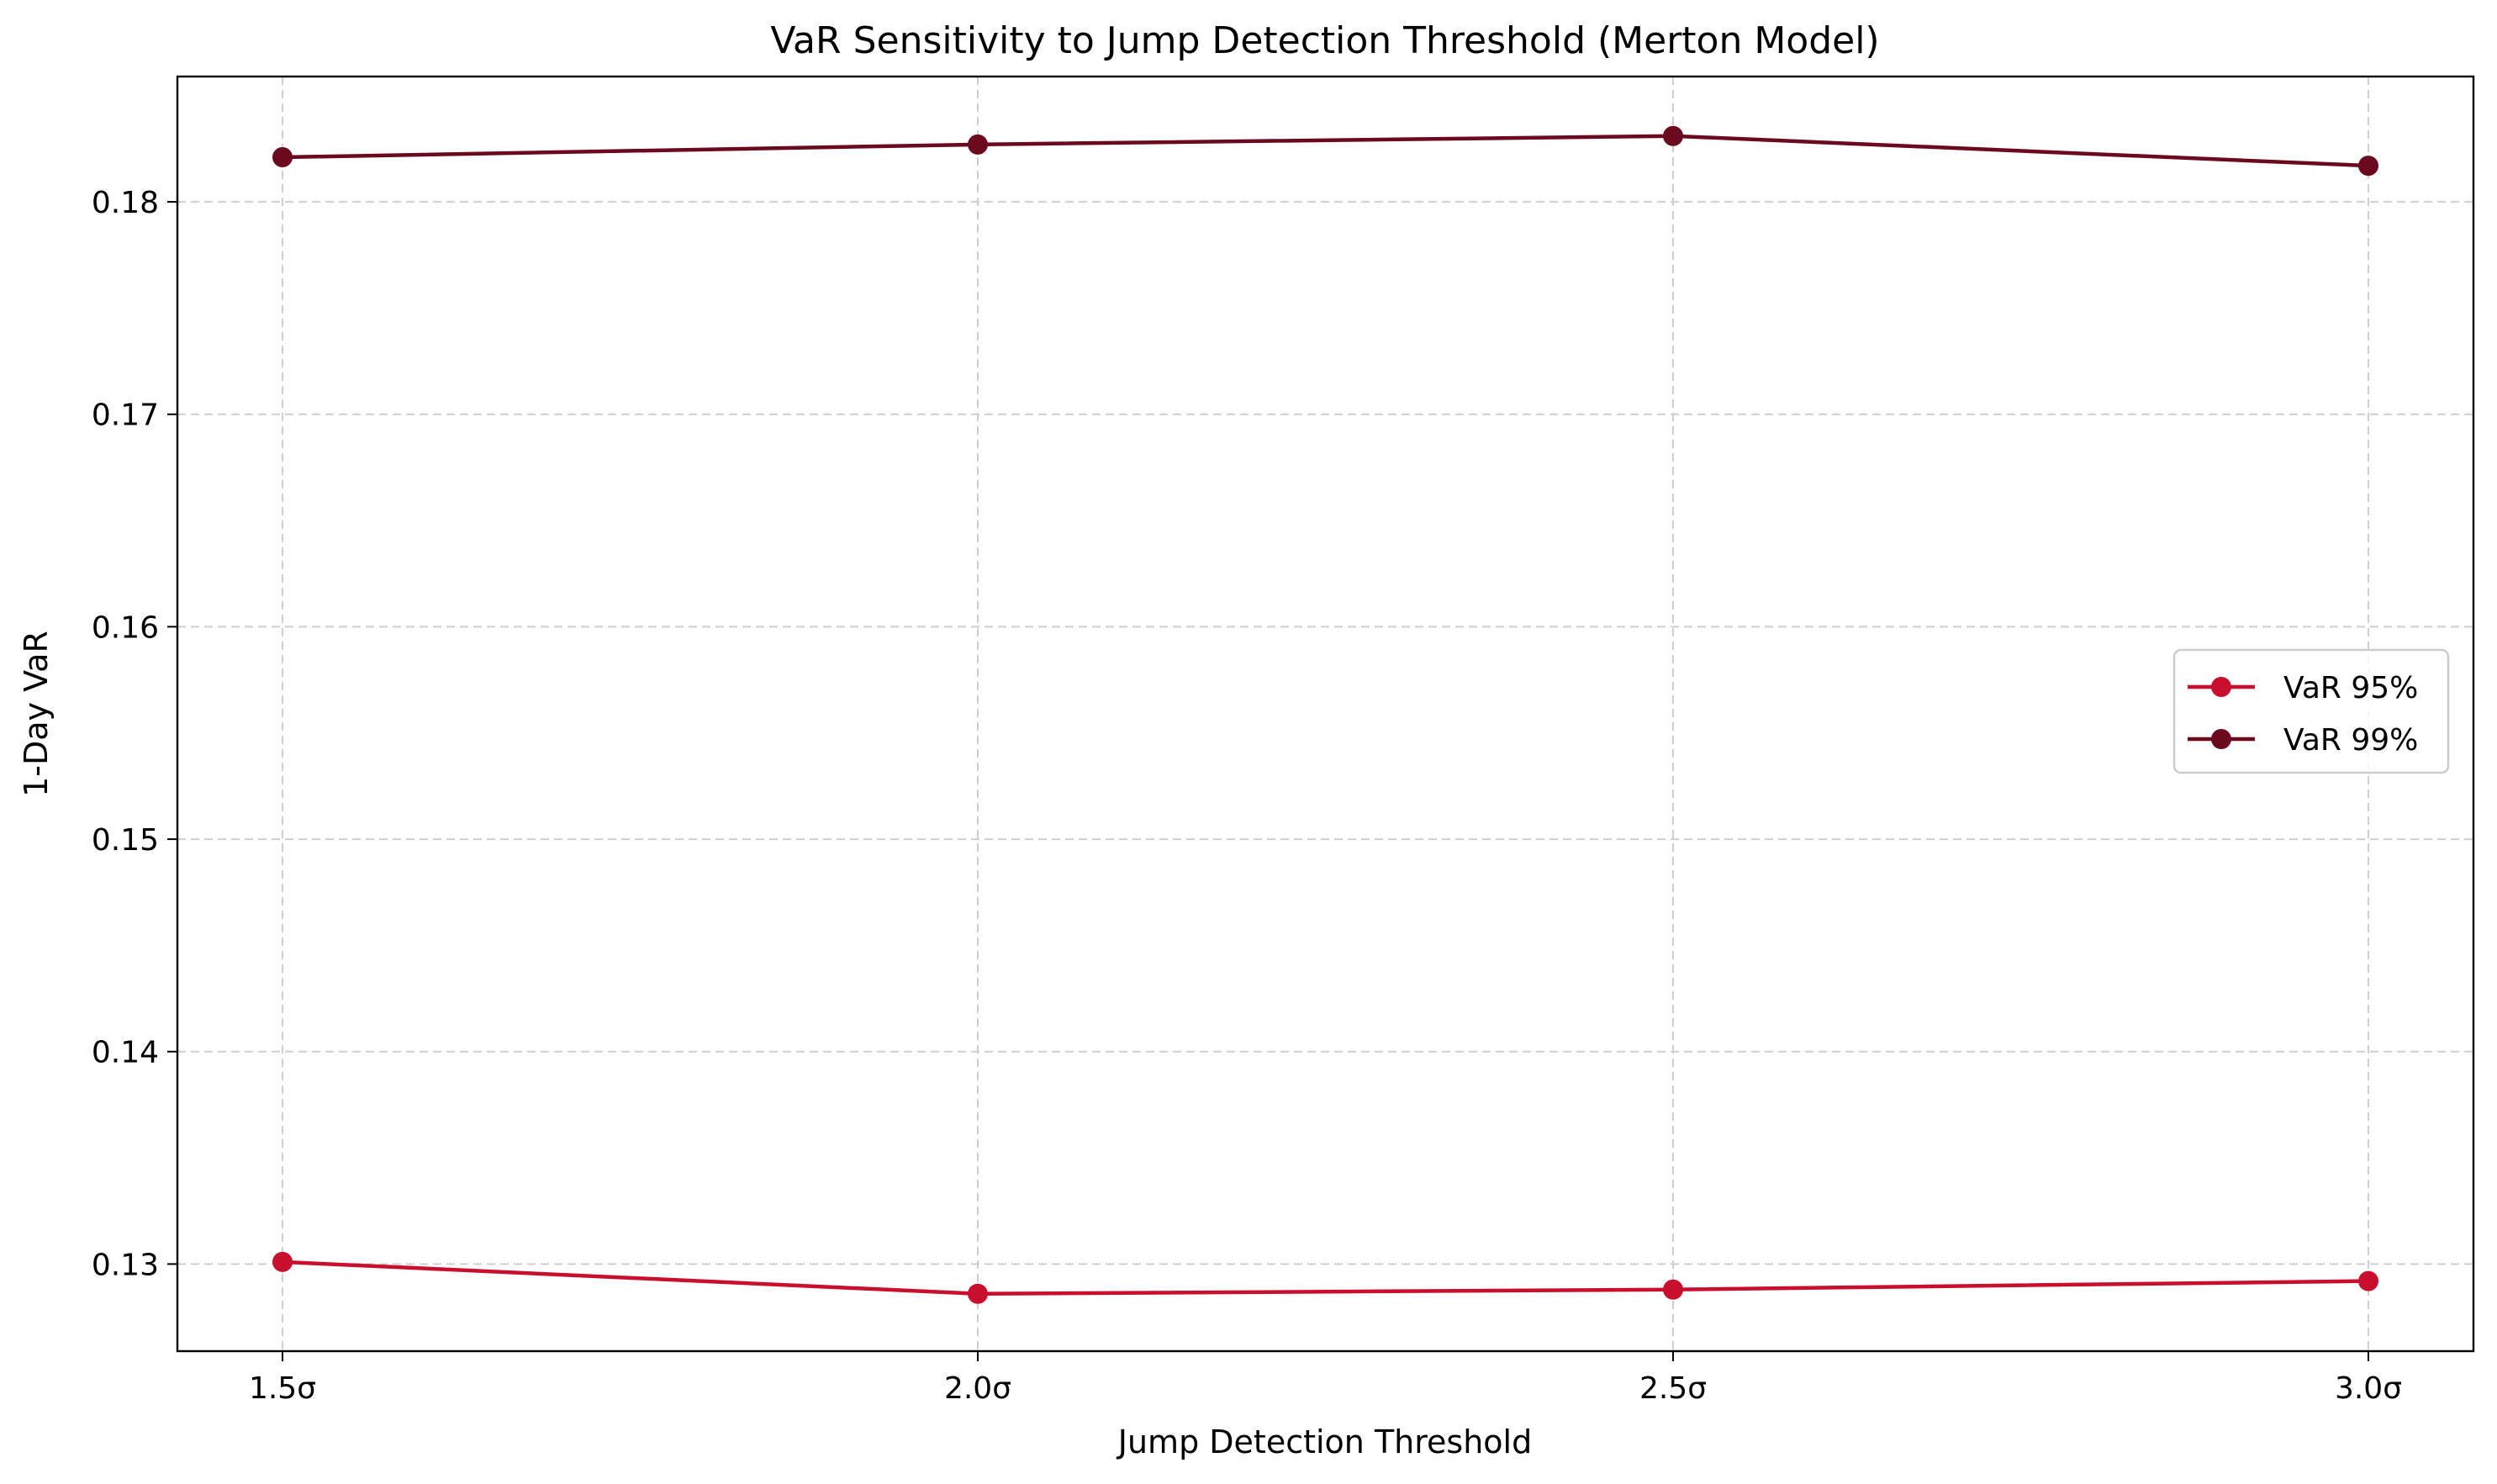 The width and height of the screenshot is (2497, 1484). Describe the element at coordinates (125, 1053) in the screenshot. I see `y-tick-label: 0.14` at that location.